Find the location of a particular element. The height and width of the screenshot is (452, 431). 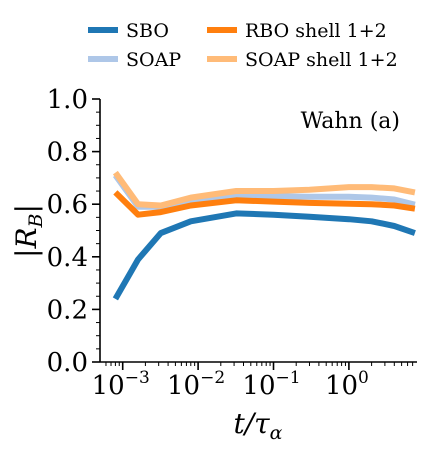

y-tick-label-4: 0.8 is located at coordinates (67, 153).